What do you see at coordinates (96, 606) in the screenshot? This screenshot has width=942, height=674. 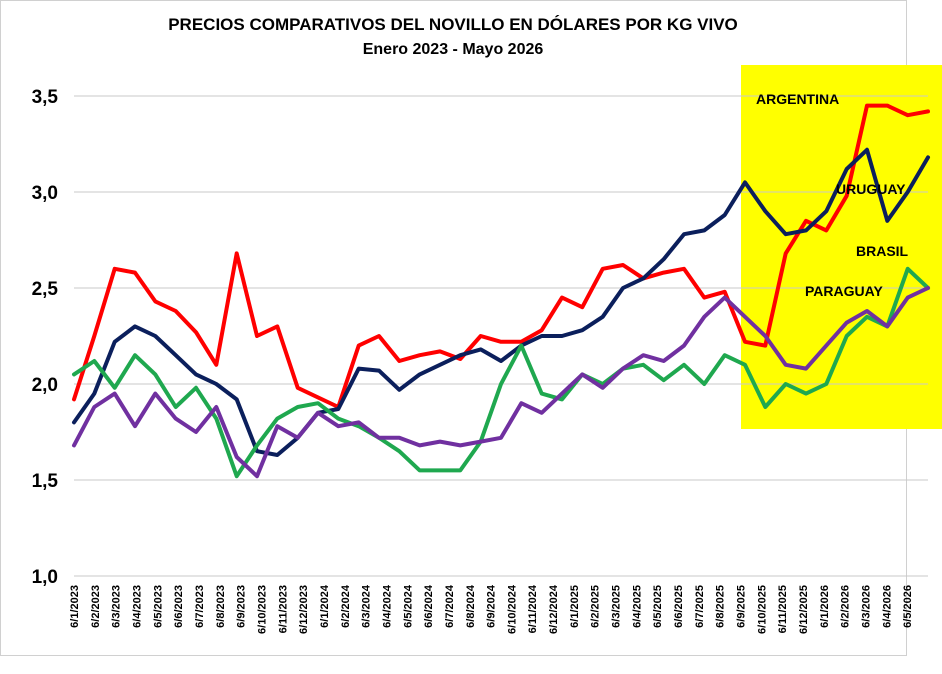 I see `x-tick-label: 6/2/2023` at bounding box center [96, 606].